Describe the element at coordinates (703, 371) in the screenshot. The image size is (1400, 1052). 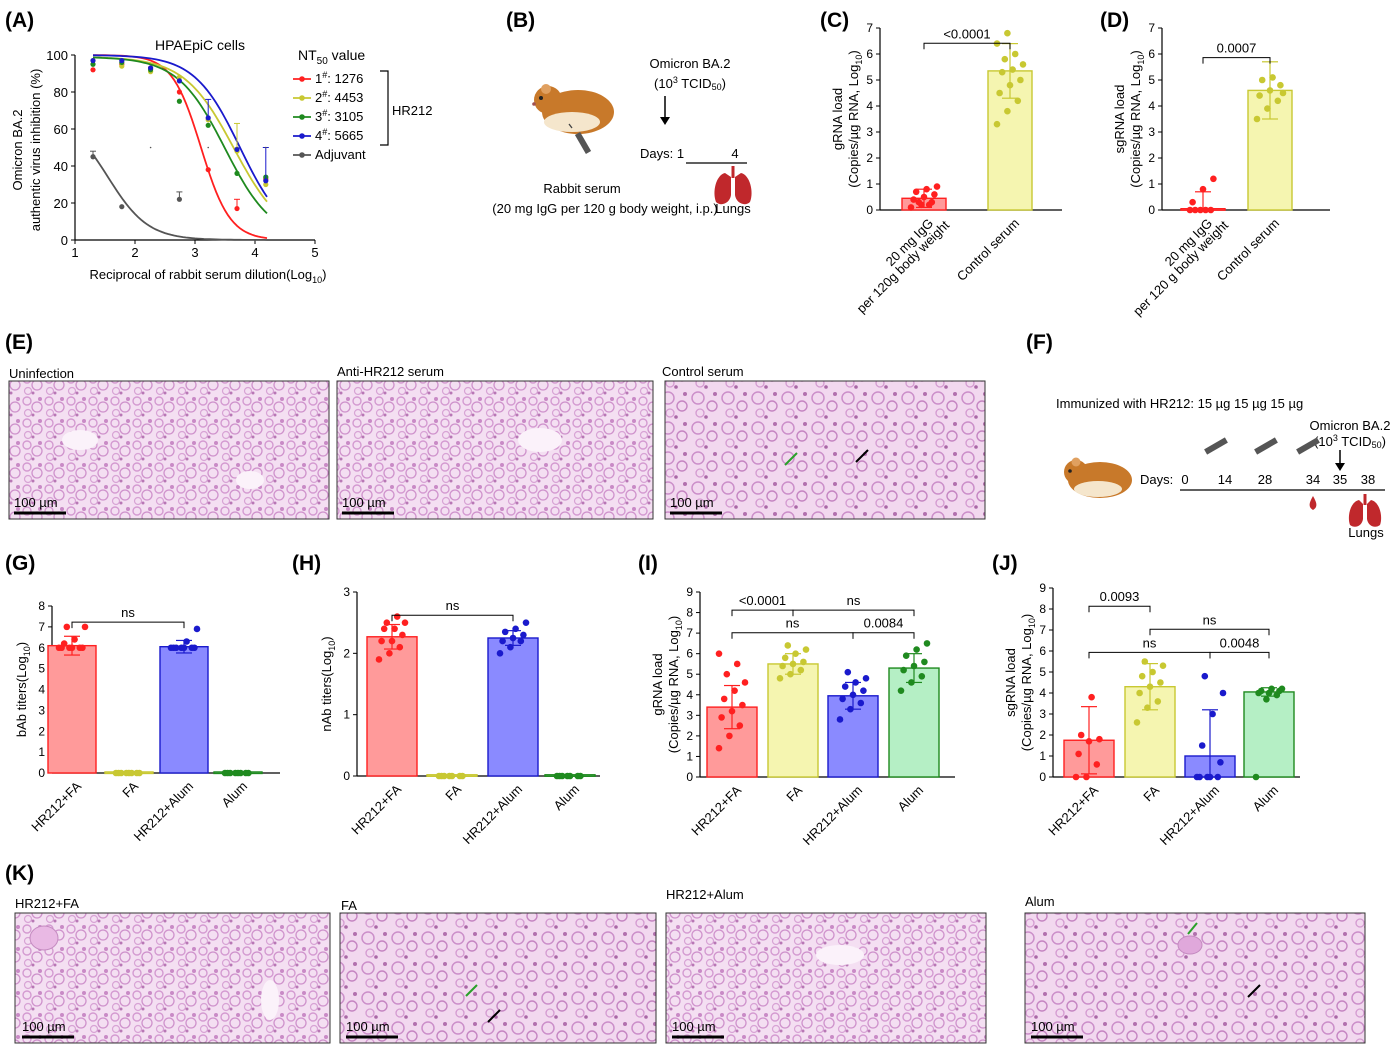
I see `histology-label-control-serum: Control serum` at that location.